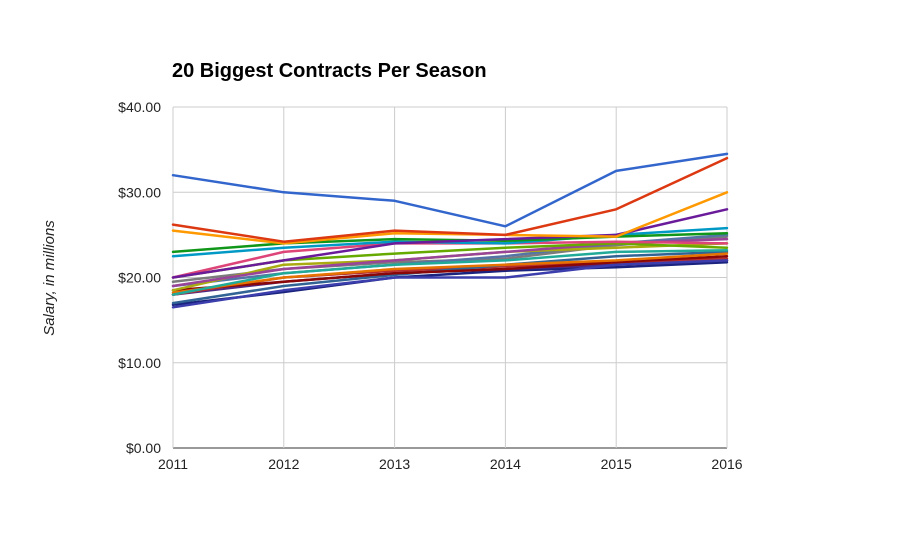 The width and height of the screenshot is (900, 557). Describe the element at coordinates (143, 448) in the screenshot. I see `y-tick-label: $0.00` at that location.